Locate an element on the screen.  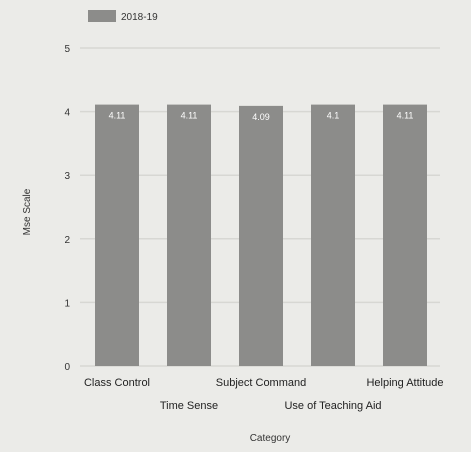
data-label: 4.09 is located at coordinates (261, 117).